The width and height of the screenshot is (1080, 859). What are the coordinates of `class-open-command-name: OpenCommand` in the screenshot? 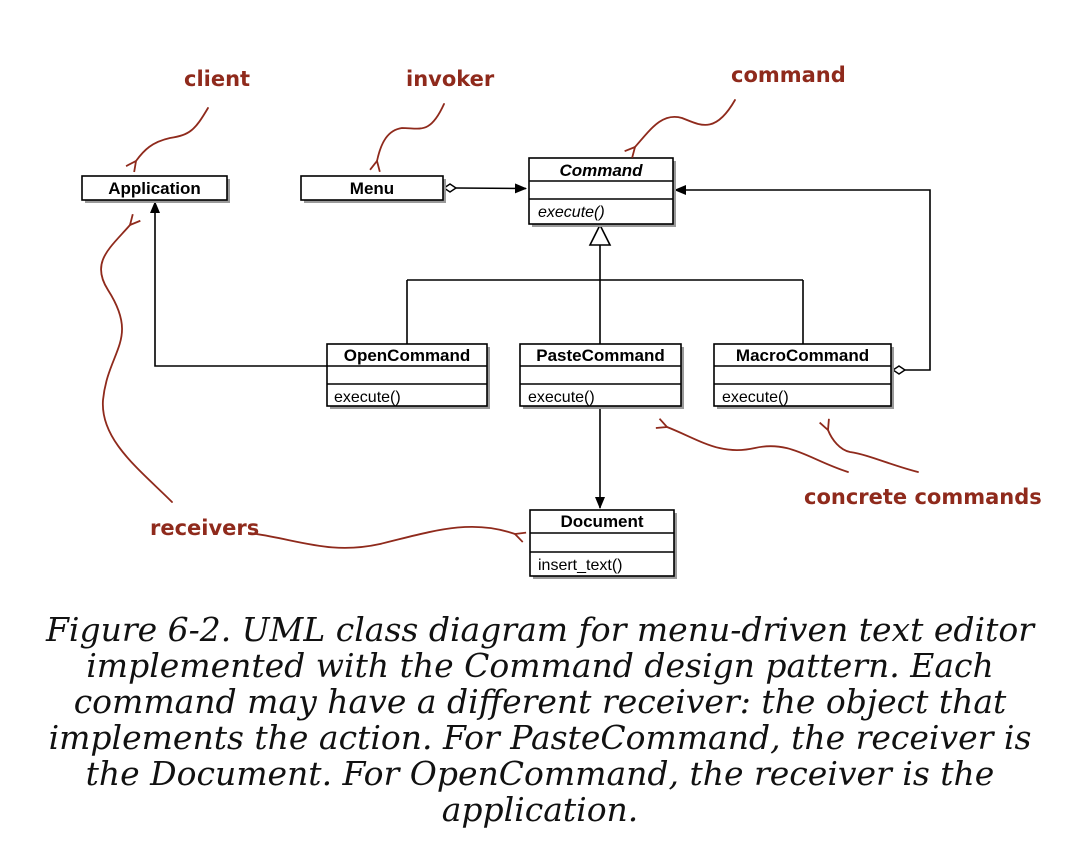 It's located at (407, 355).